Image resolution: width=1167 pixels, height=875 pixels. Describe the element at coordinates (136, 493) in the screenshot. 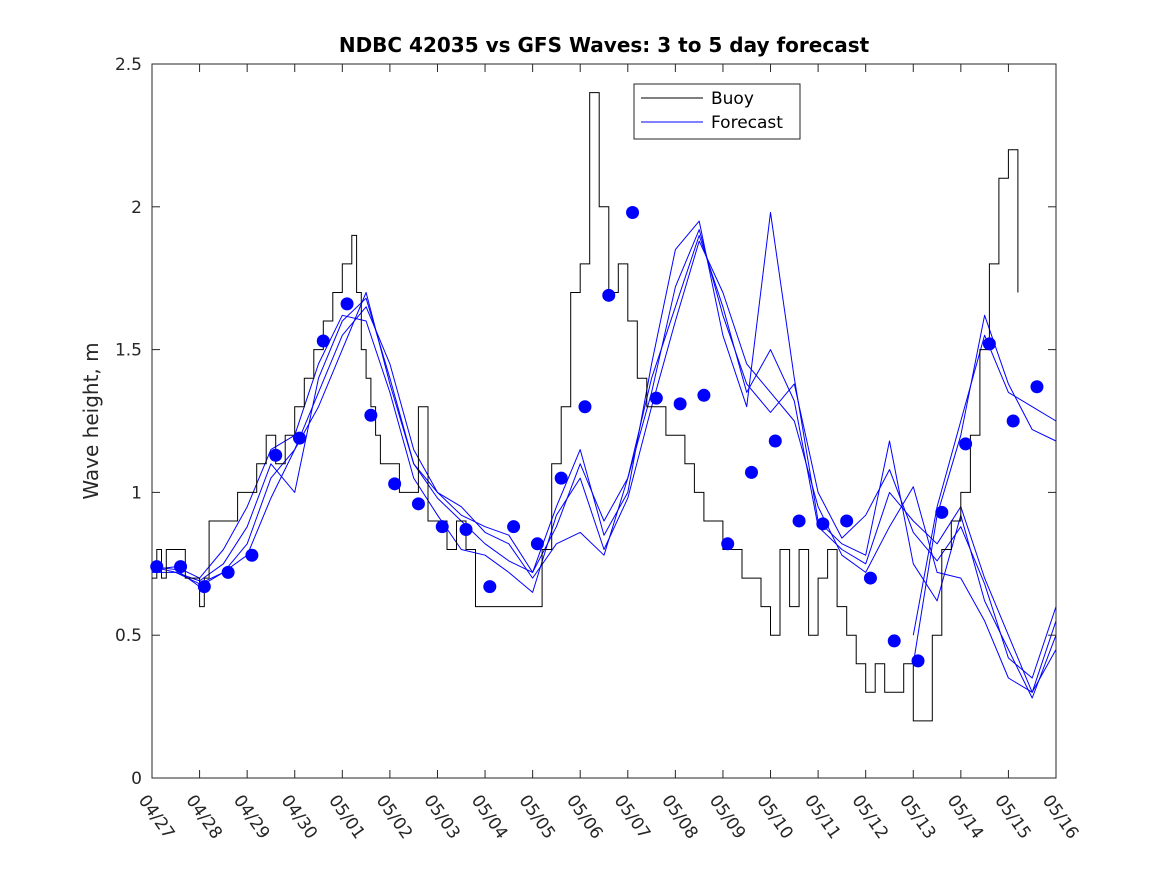

I see `y-tick-label: 1` at that location.